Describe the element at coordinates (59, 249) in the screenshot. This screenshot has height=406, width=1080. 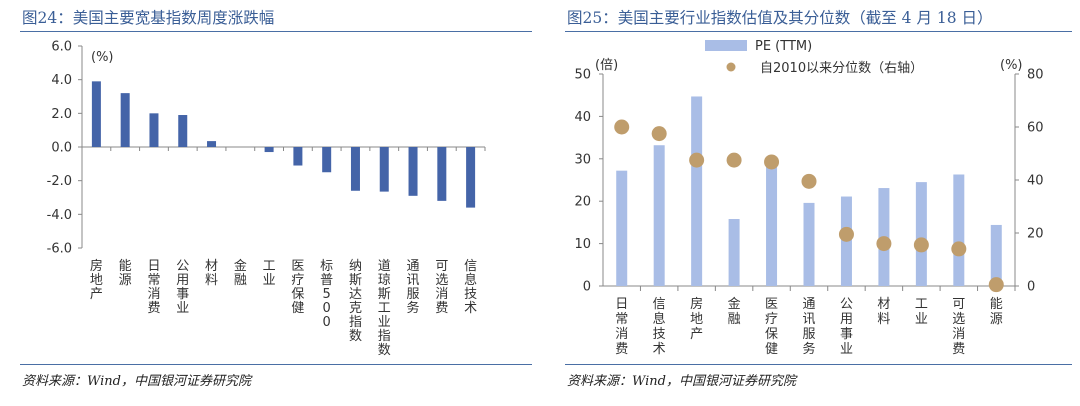
I see `y-tick-label: -6.0` at that location.